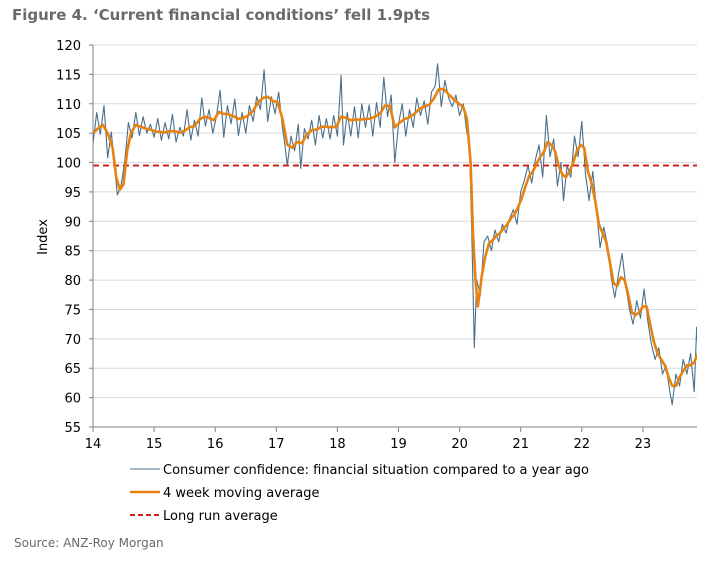 The image size is (712, 561). I want to click on x-tick-label: 23, so click(643, 444).